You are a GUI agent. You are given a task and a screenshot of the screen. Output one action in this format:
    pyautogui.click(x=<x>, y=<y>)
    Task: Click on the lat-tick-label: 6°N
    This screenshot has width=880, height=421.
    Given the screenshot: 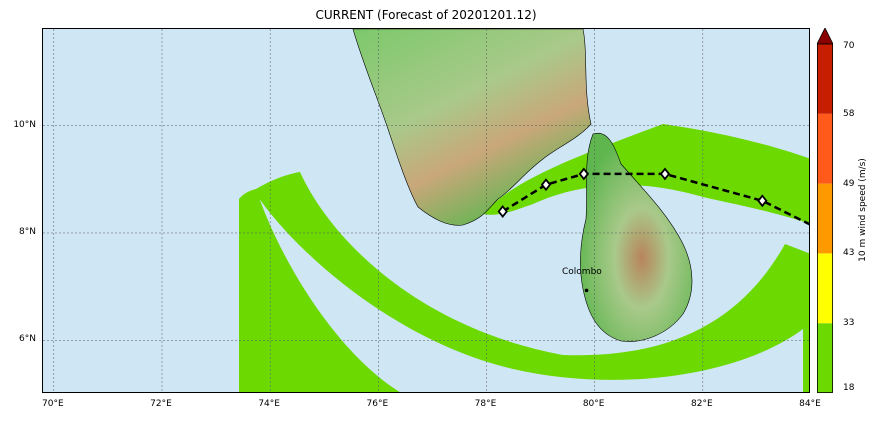 What is the action you would take?
    pyautogui.click(x=27, y=339)
    